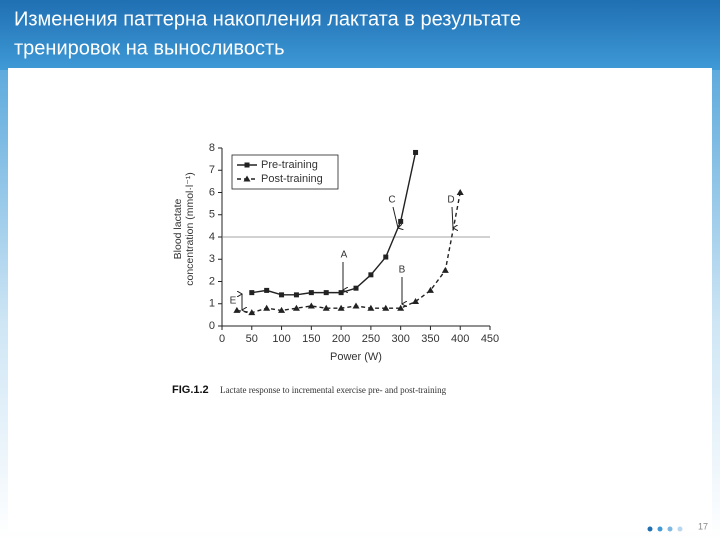 This screenshot has height=545, width=720. I want to click on page-number: 17, so click(703, 526).